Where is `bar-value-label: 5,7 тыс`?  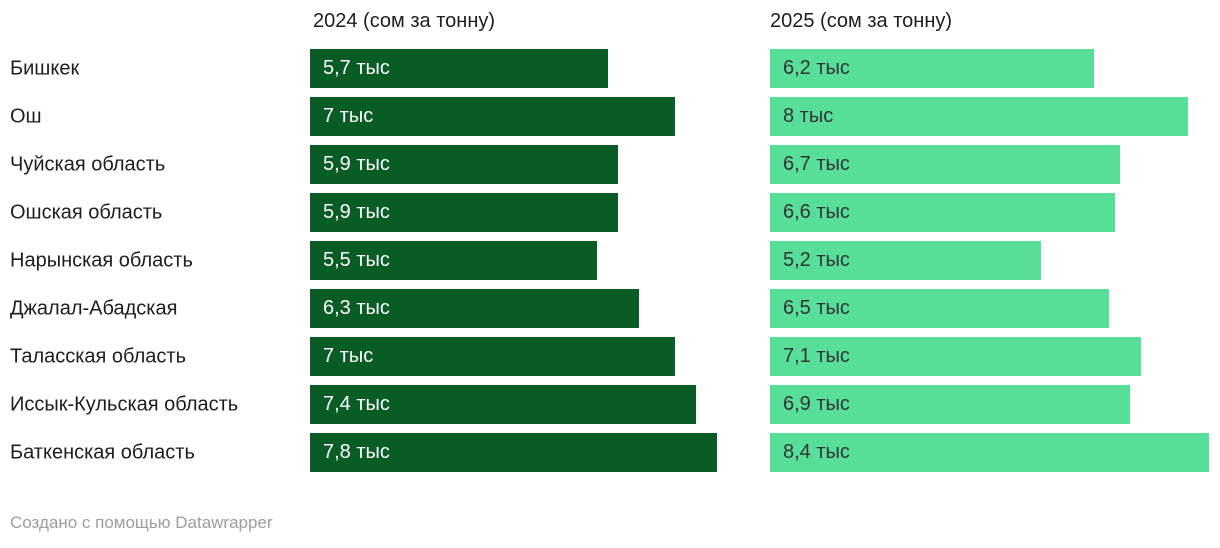 bar-value-label: 5,7 тыс is located at coordinates (356, 68).